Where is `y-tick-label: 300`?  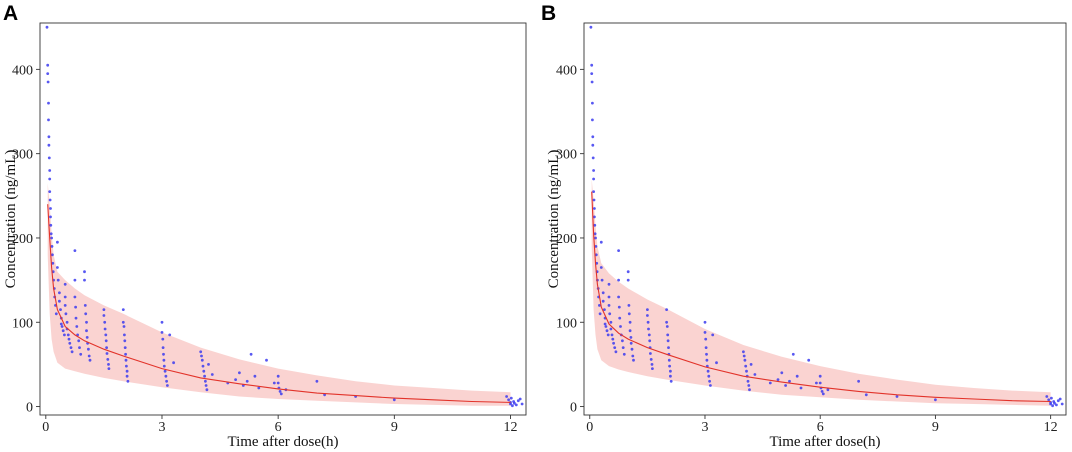
y-tick-label: 300 is located at coordinates (566, 155).